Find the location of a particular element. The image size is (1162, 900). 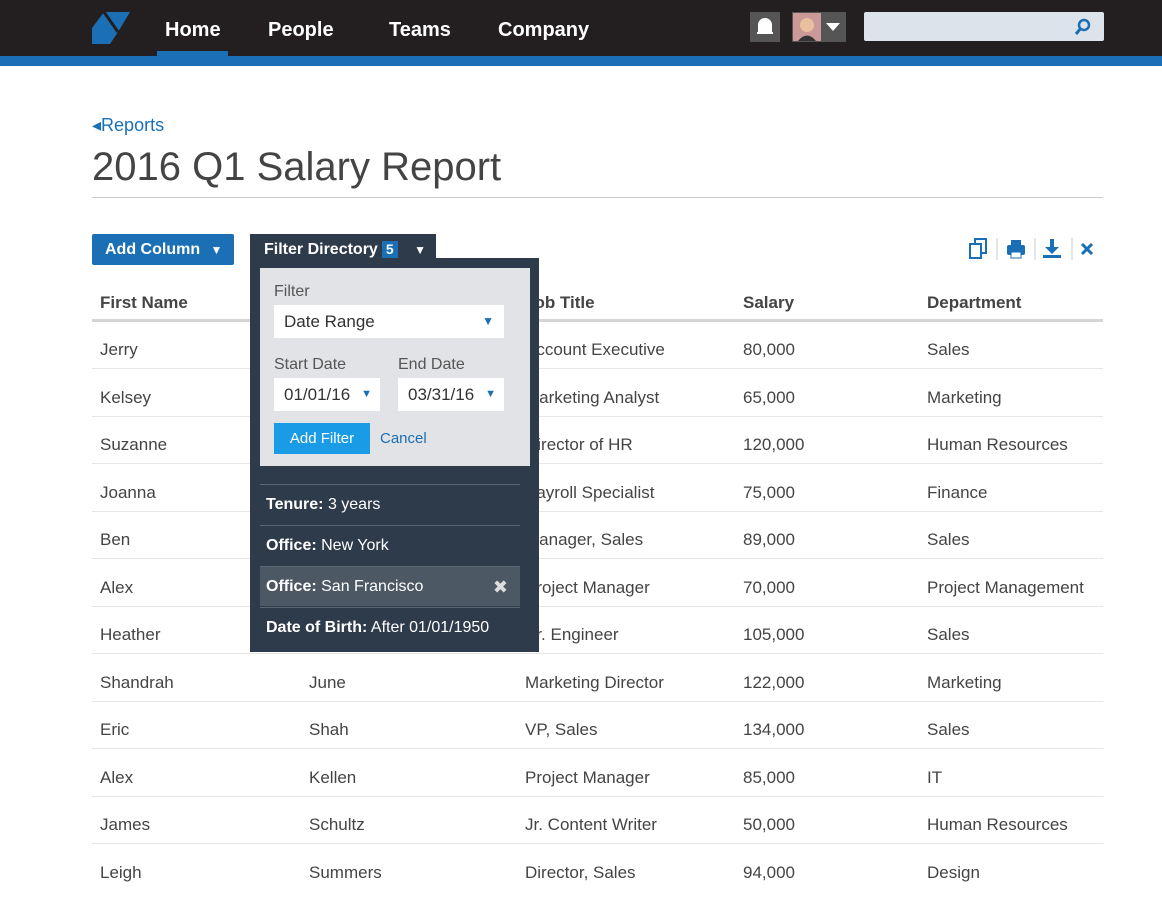

table-cell: 75,000 is located at coordinates (769, 492).